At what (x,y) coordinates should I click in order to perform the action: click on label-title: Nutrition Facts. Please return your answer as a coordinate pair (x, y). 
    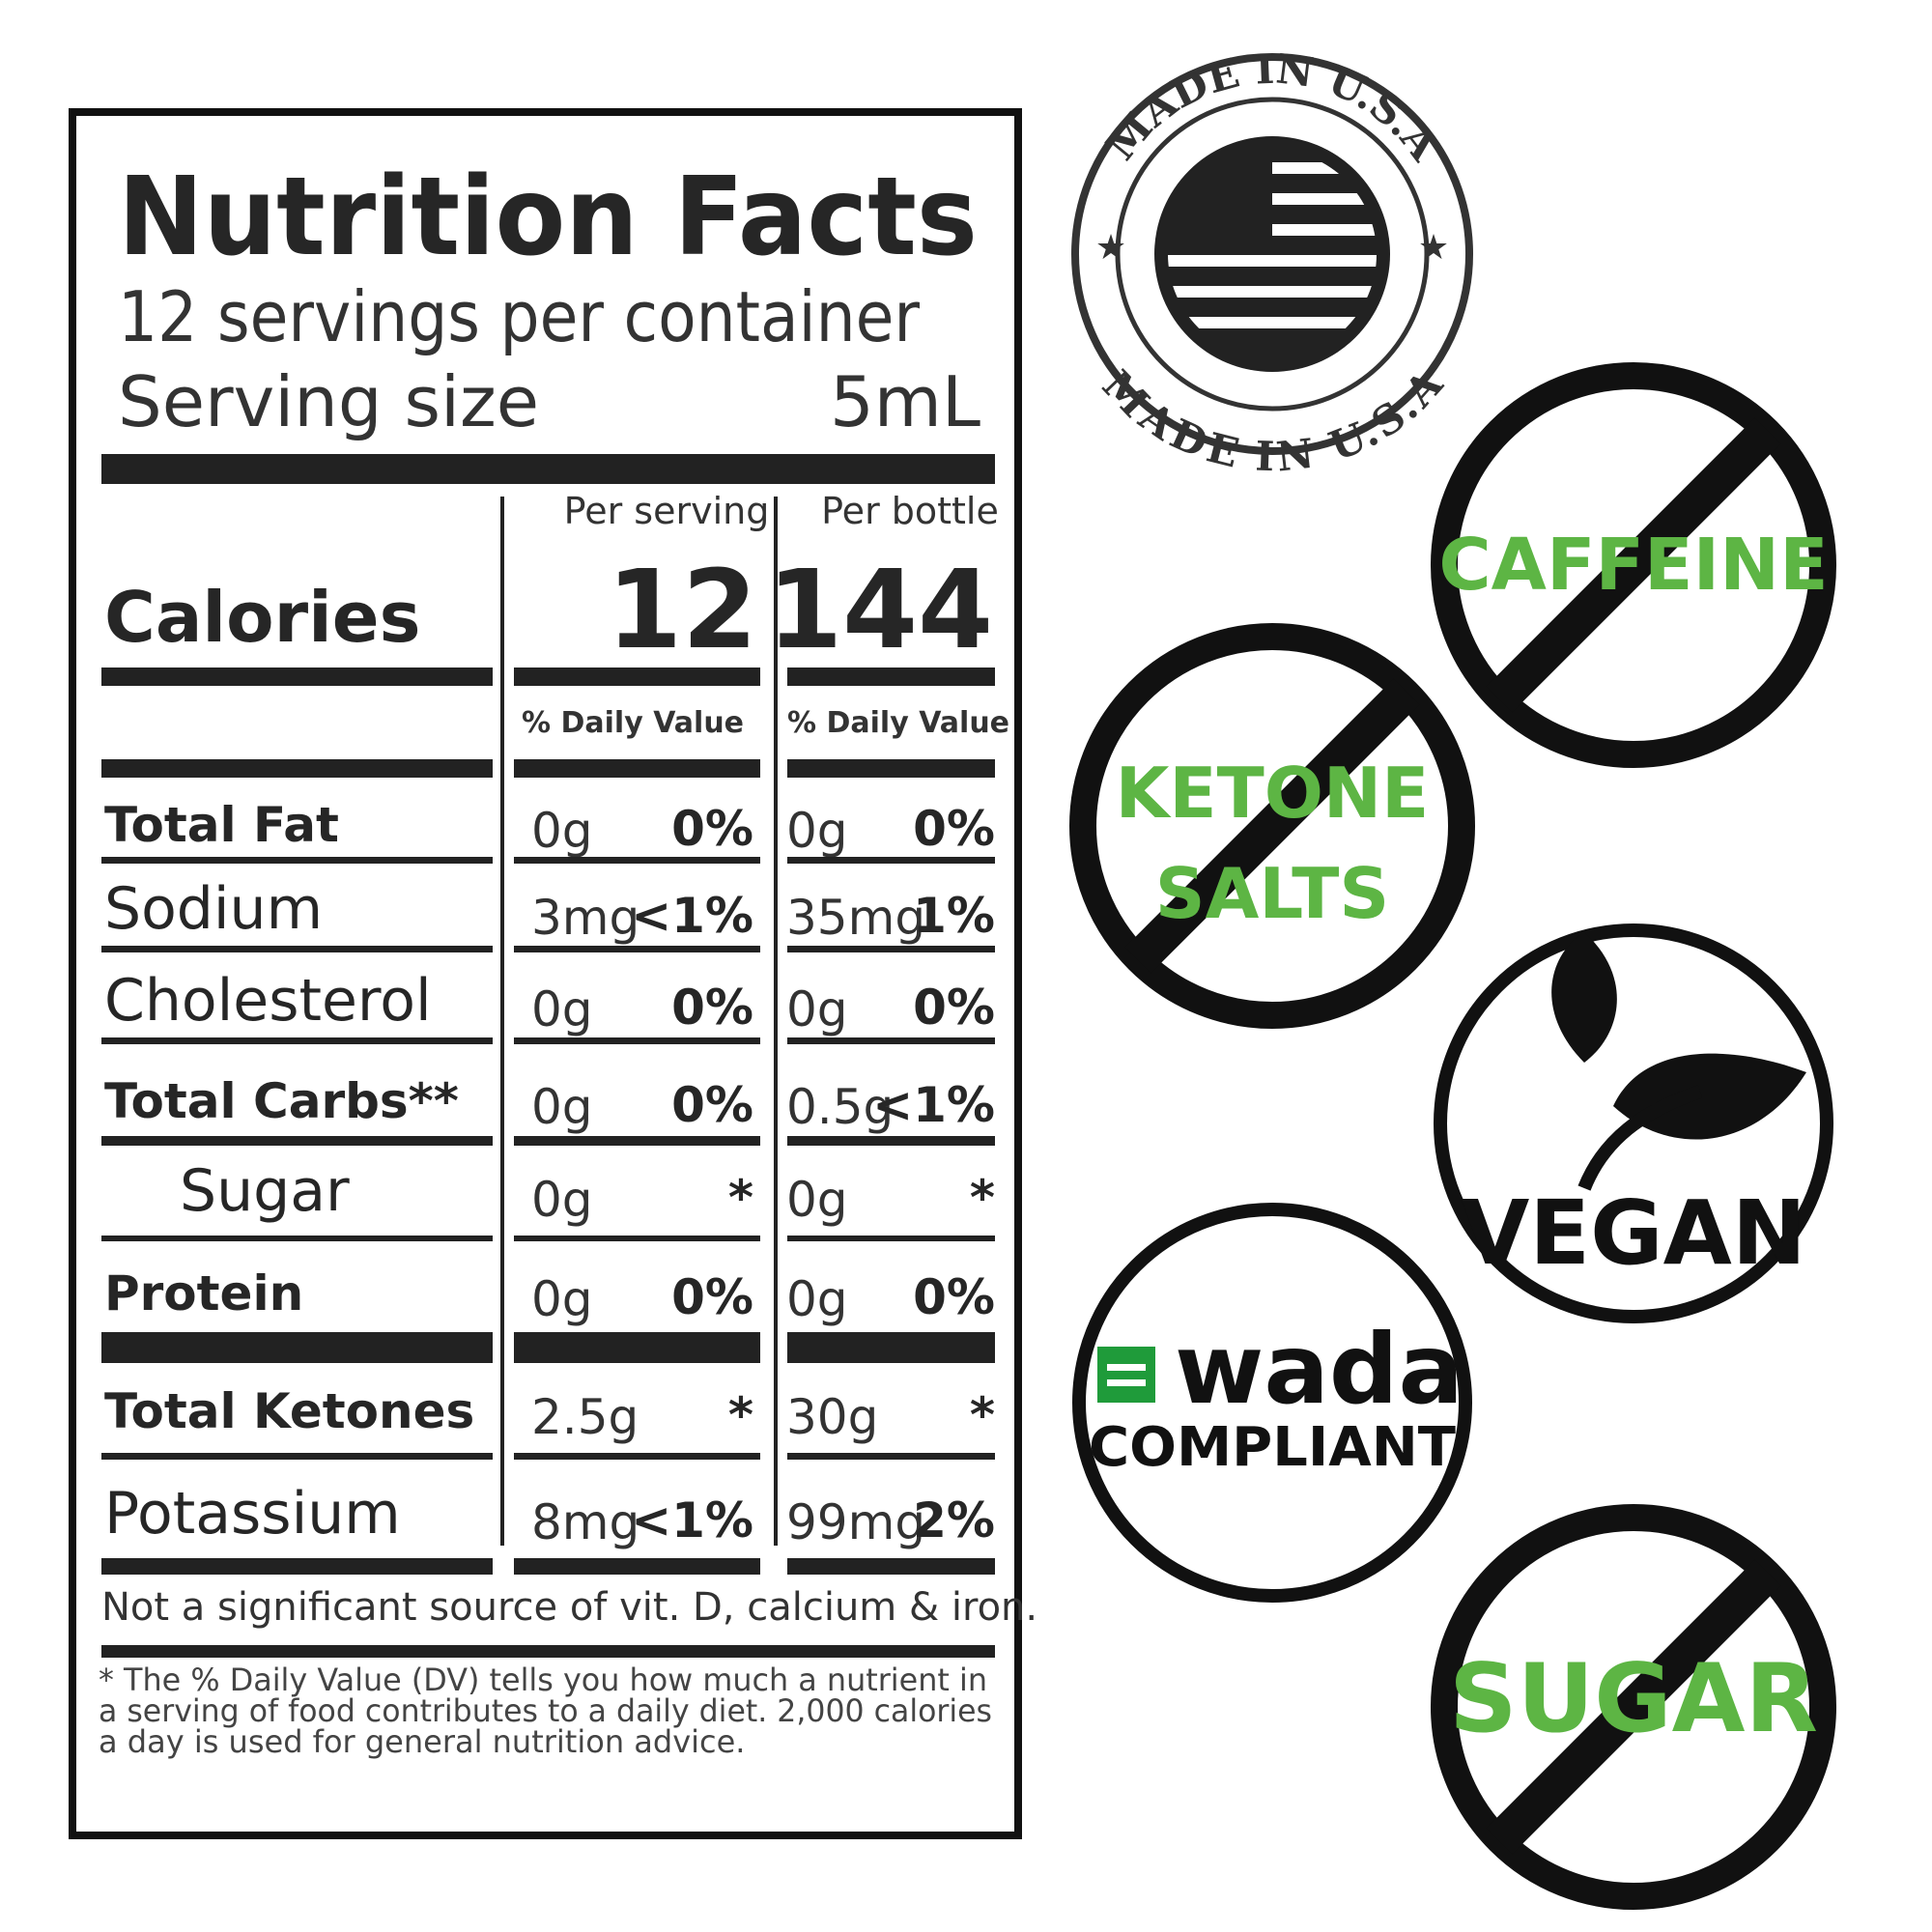
    Looking at the image, I should click on (548, 217).